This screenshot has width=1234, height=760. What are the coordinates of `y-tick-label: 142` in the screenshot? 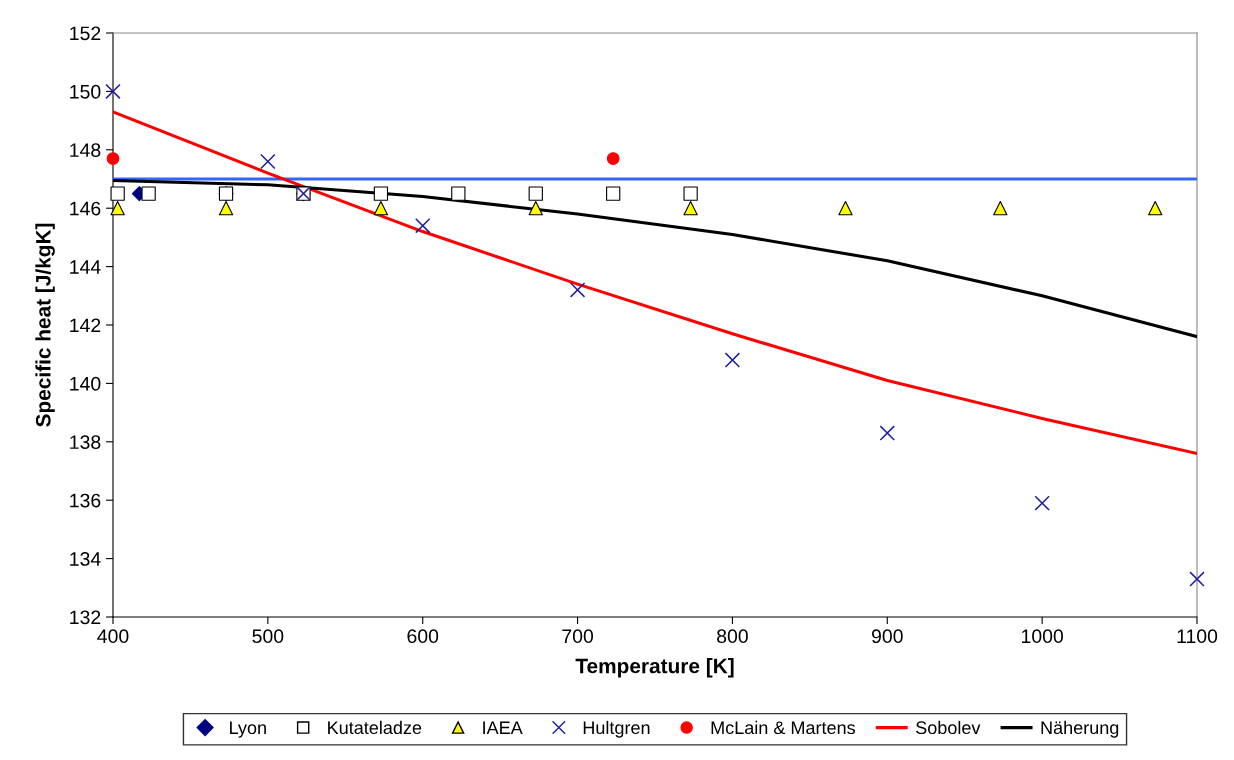 It's located at (85, 325).